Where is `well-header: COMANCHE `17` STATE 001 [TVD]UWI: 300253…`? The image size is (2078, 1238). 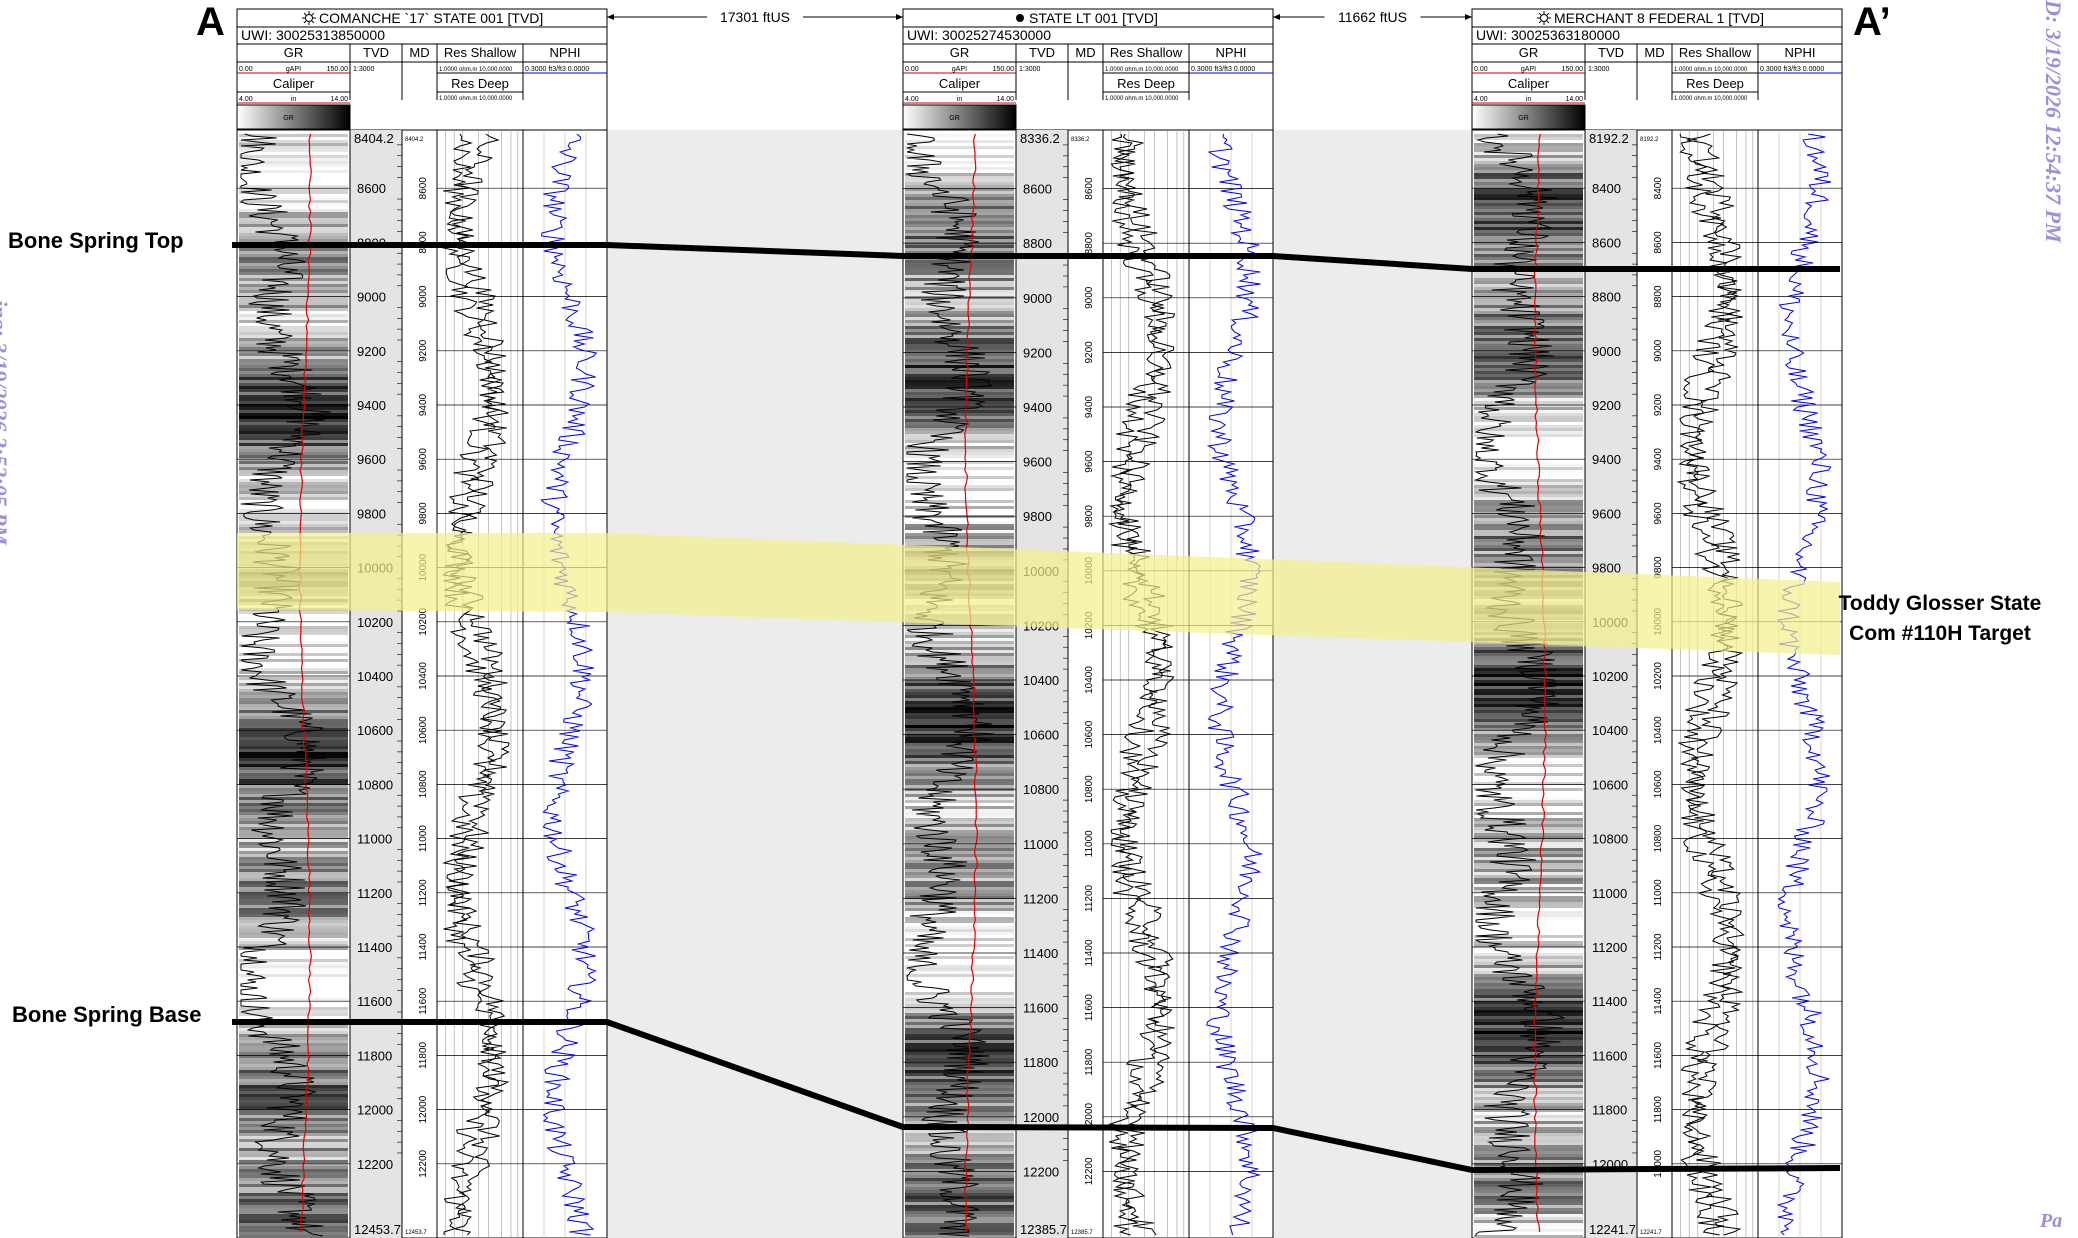 well-header: COMANCHE `17` STATE 001 [TVD]UWI: 300253… is located at coordinates (422, 69).